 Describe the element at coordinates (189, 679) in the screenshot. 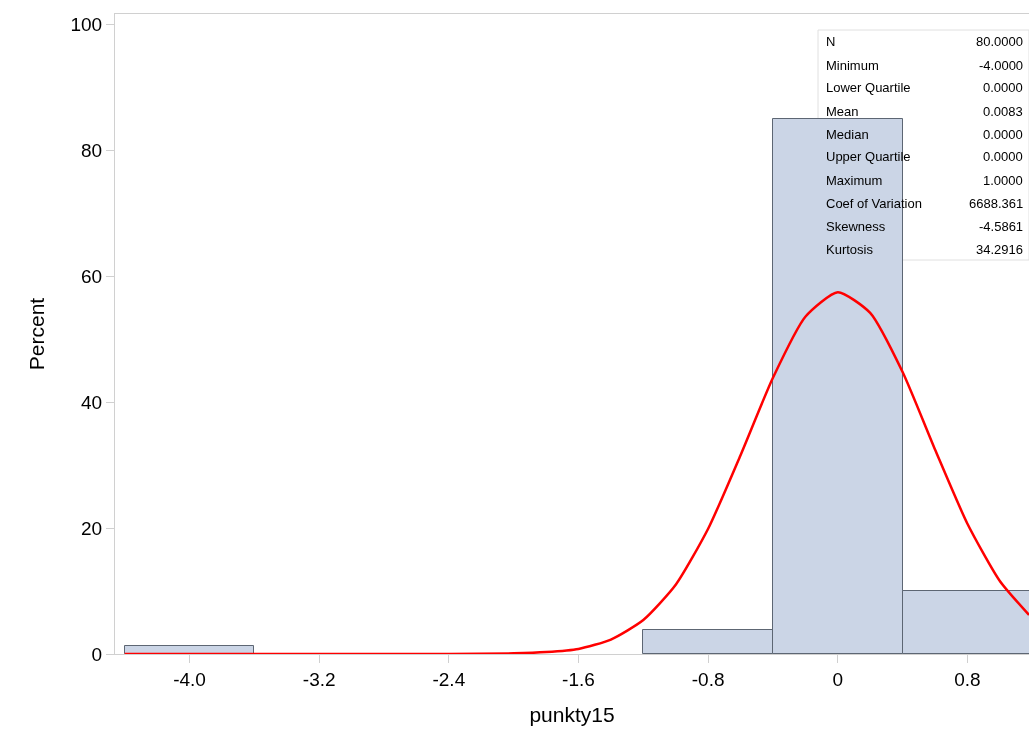

I see `x-tick-label: -4.0` at that location.